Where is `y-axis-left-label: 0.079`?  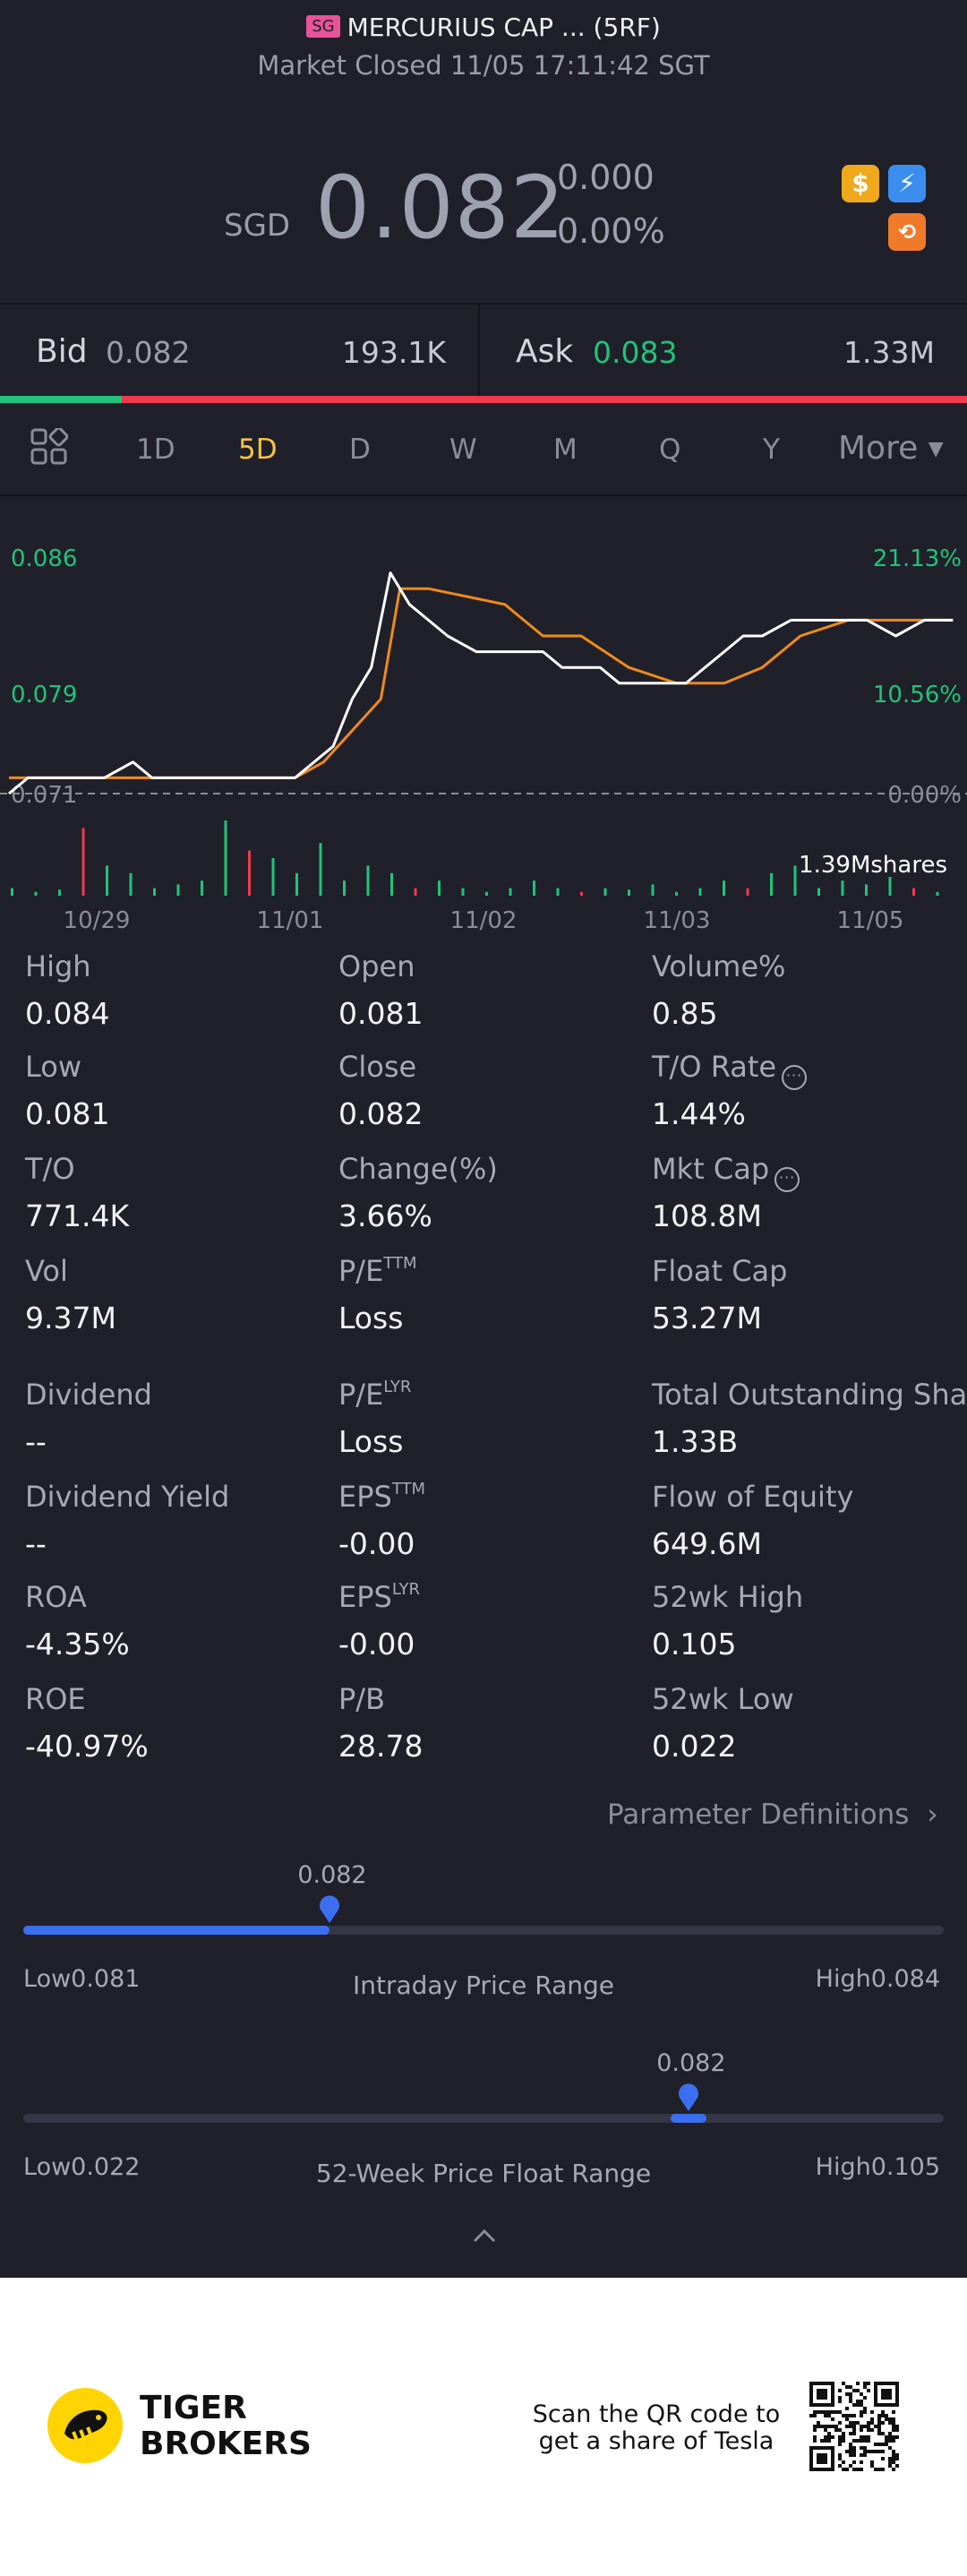
y-axis-left-label: 0.079 is located at coordinates (44, 695).